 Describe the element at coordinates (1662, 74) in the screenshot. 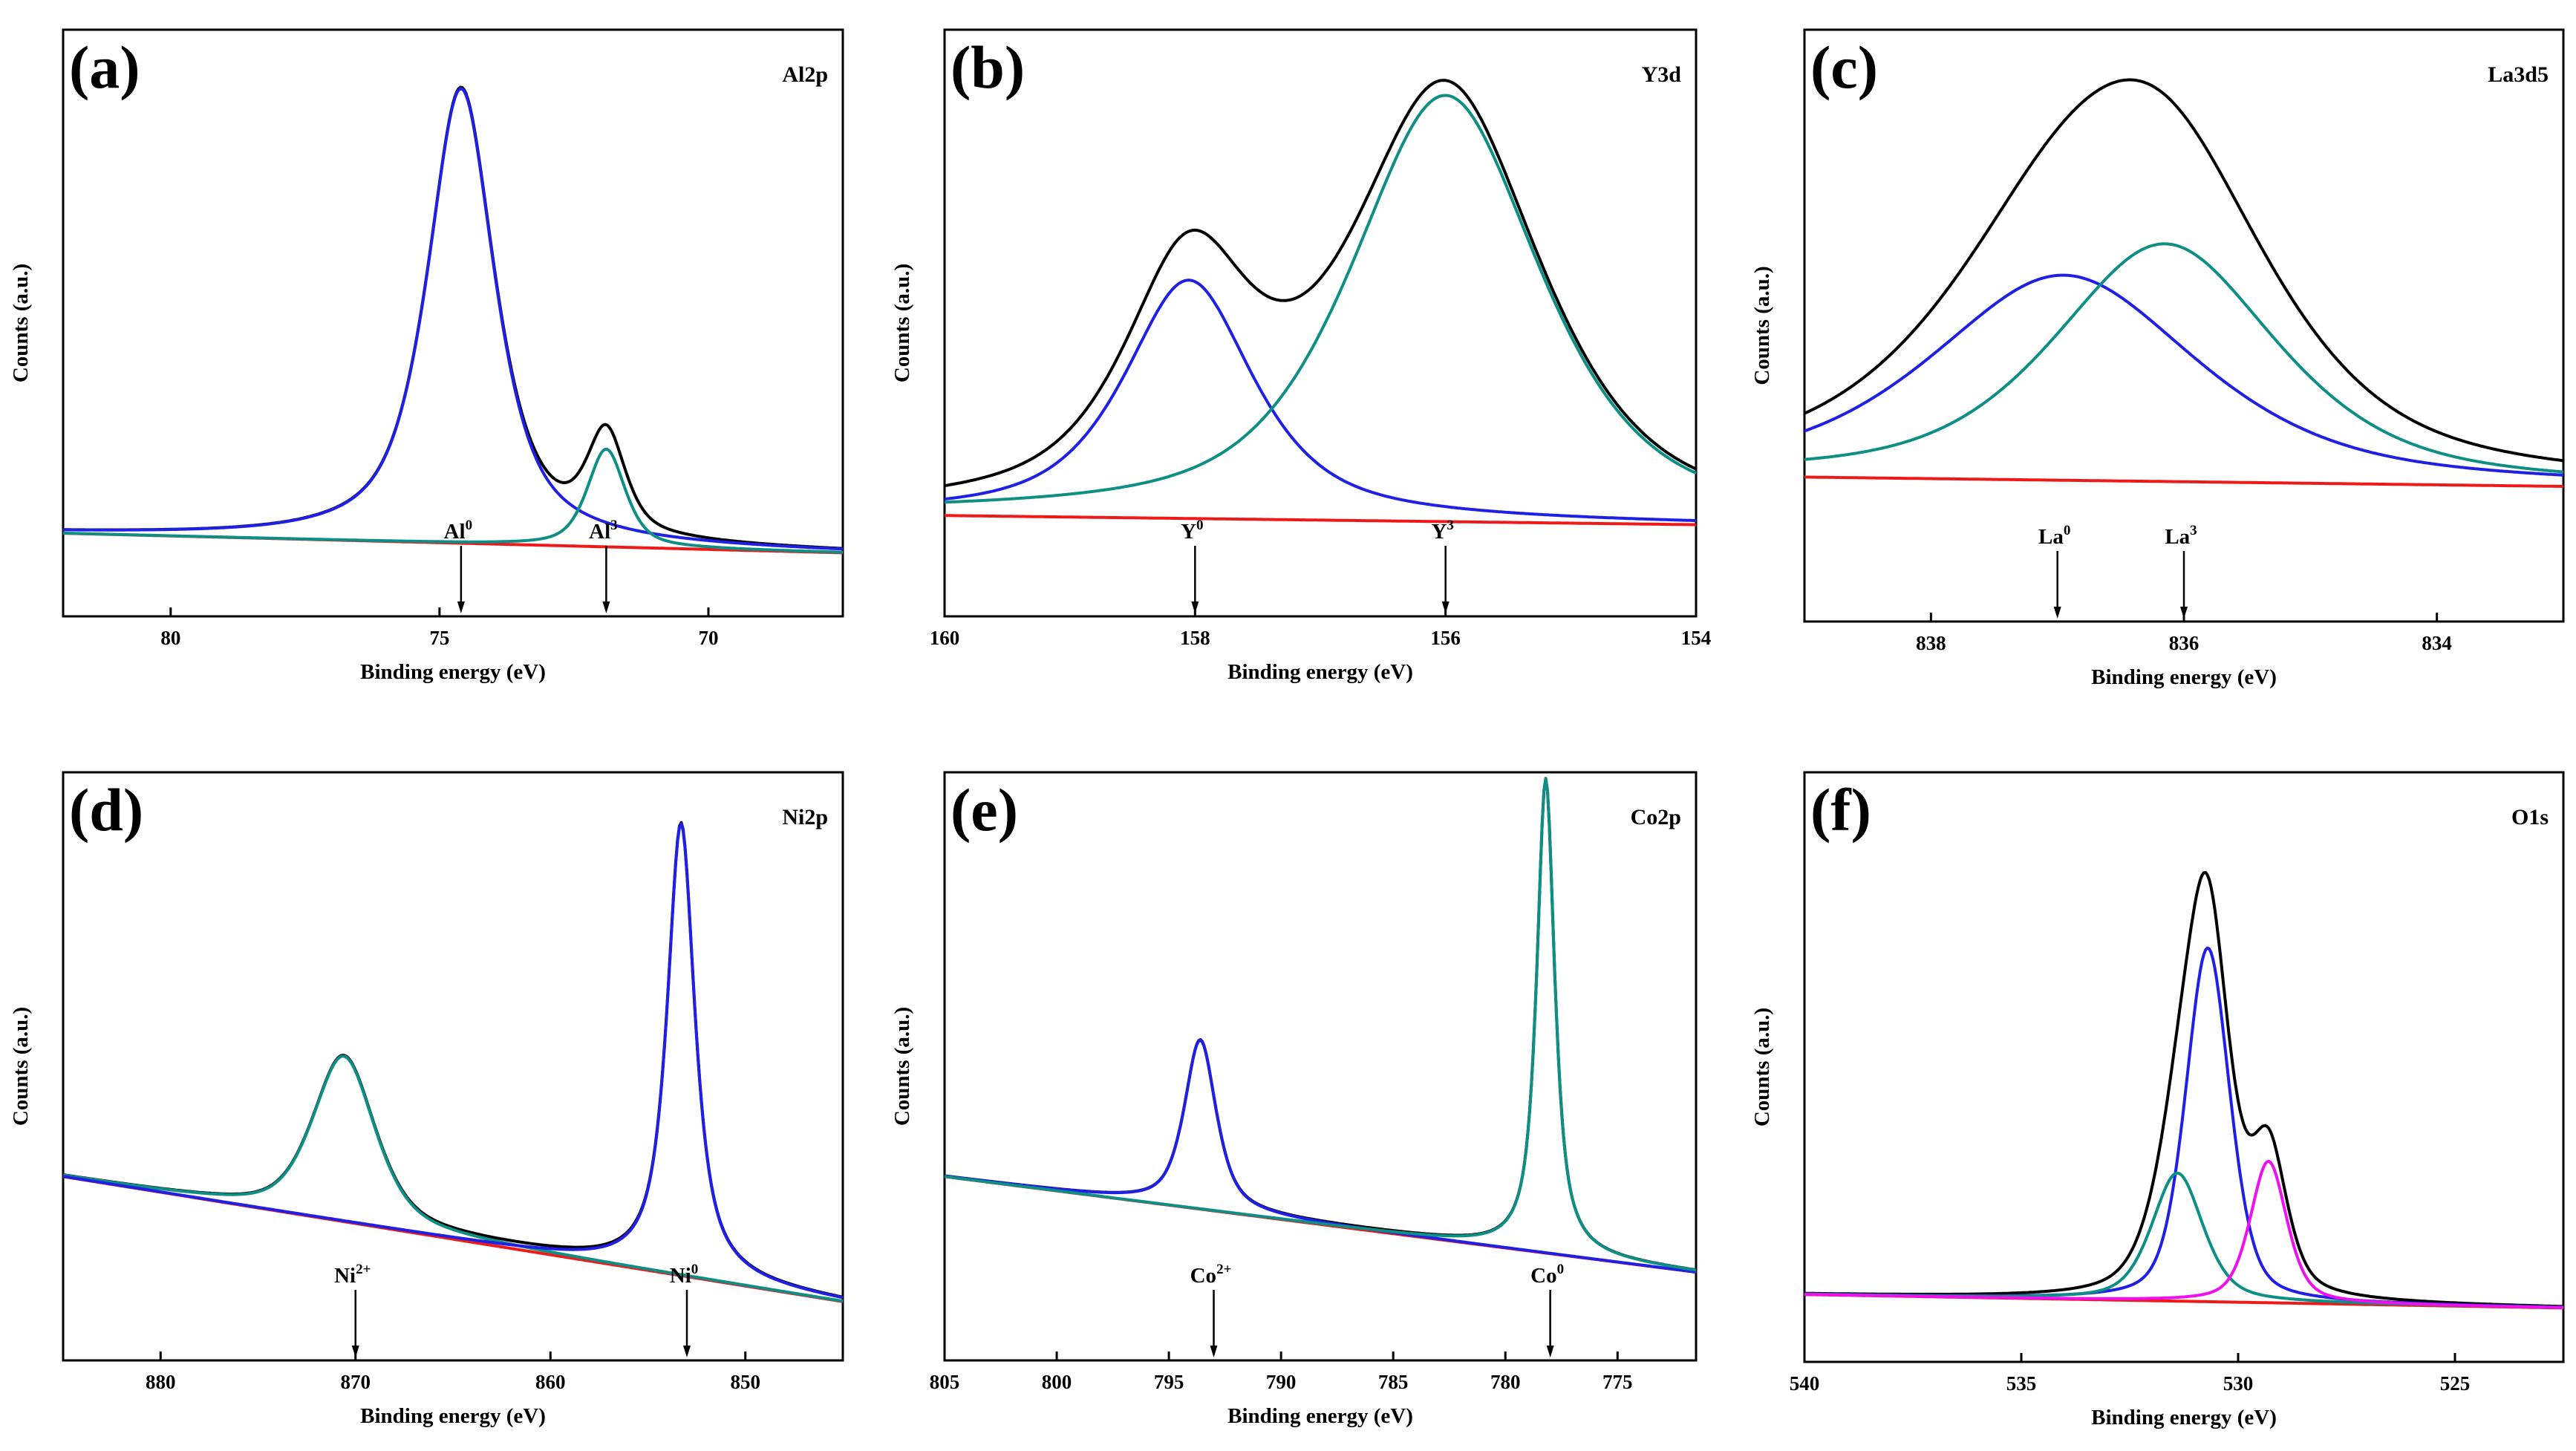

I see `element-label-b: Y3d` at that location.